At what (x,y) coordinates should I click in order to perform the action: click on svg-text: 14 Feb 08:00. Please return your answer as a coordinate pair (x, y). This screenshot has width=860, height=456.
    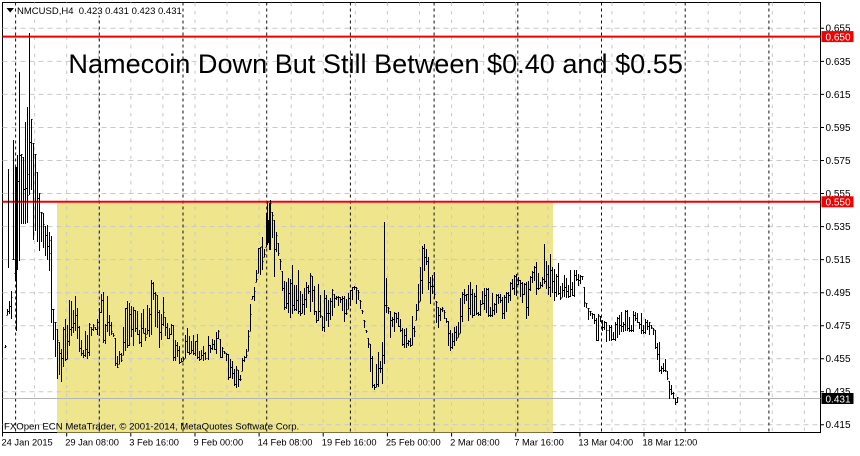
    Looking at the image, I should click on (285, 442).